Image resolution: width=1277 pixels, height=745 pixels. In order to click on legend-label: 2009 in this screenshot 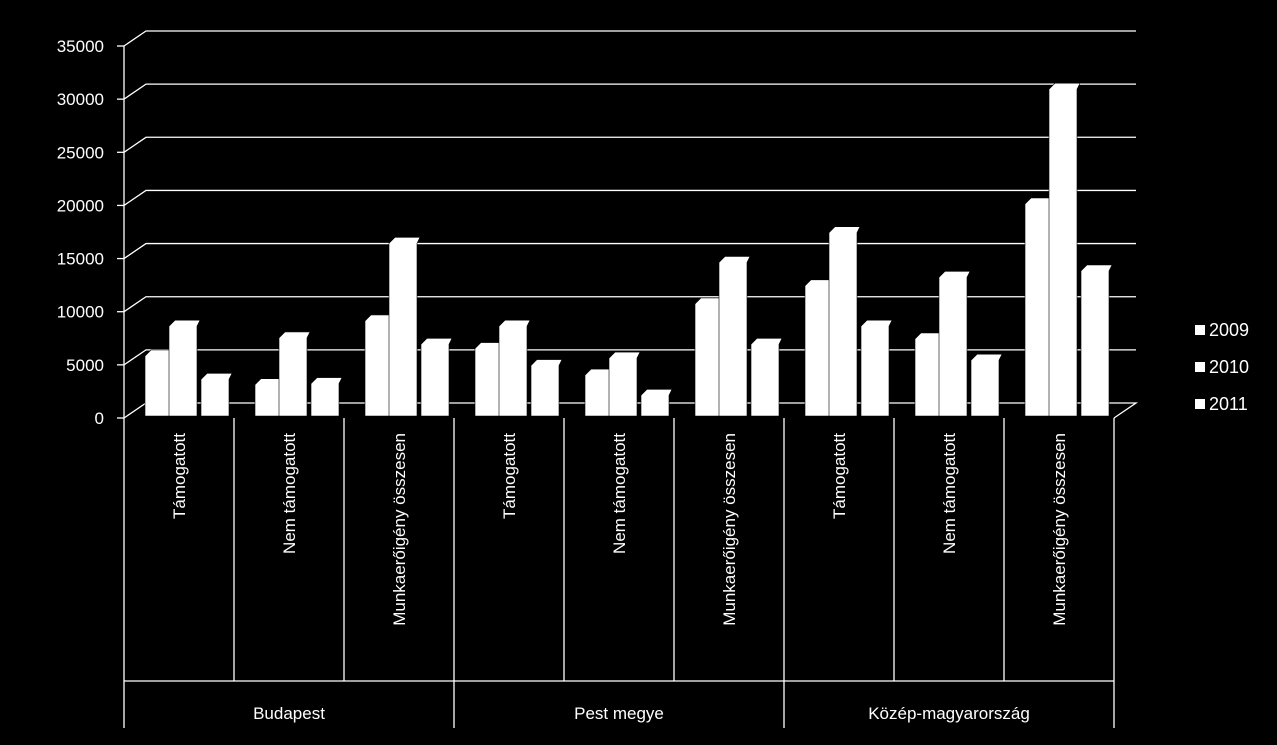, I will do `click(1229, 330)`.